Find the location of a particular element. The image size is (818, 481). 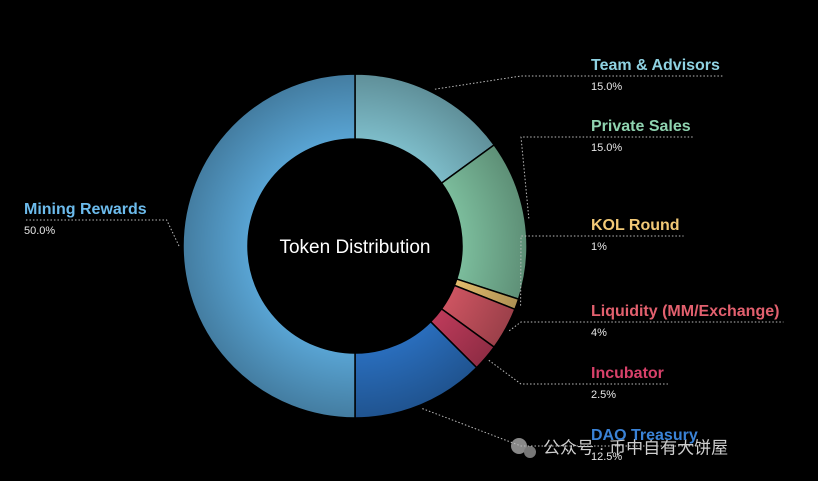

legend-label: Mining Rewards is located at coordinates (85, 209).